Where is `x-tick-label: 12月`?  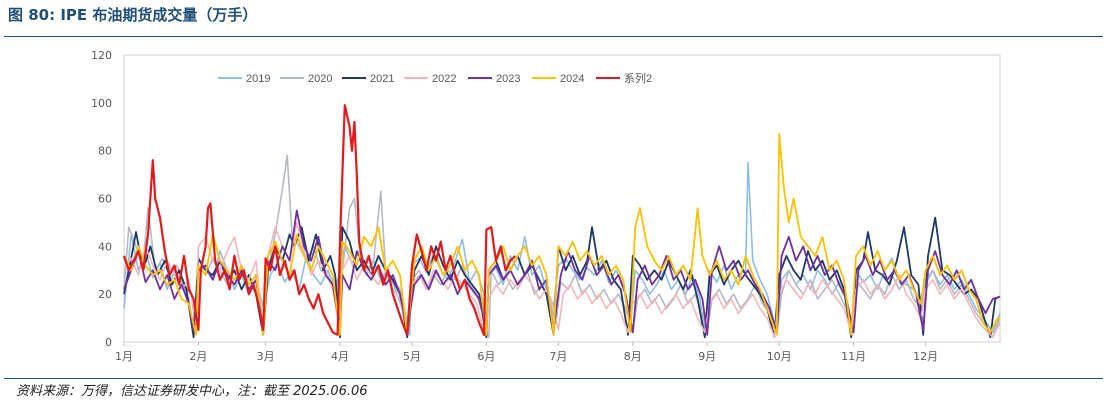 x-tick-label: 12月 is located at coordinates (925, 356).